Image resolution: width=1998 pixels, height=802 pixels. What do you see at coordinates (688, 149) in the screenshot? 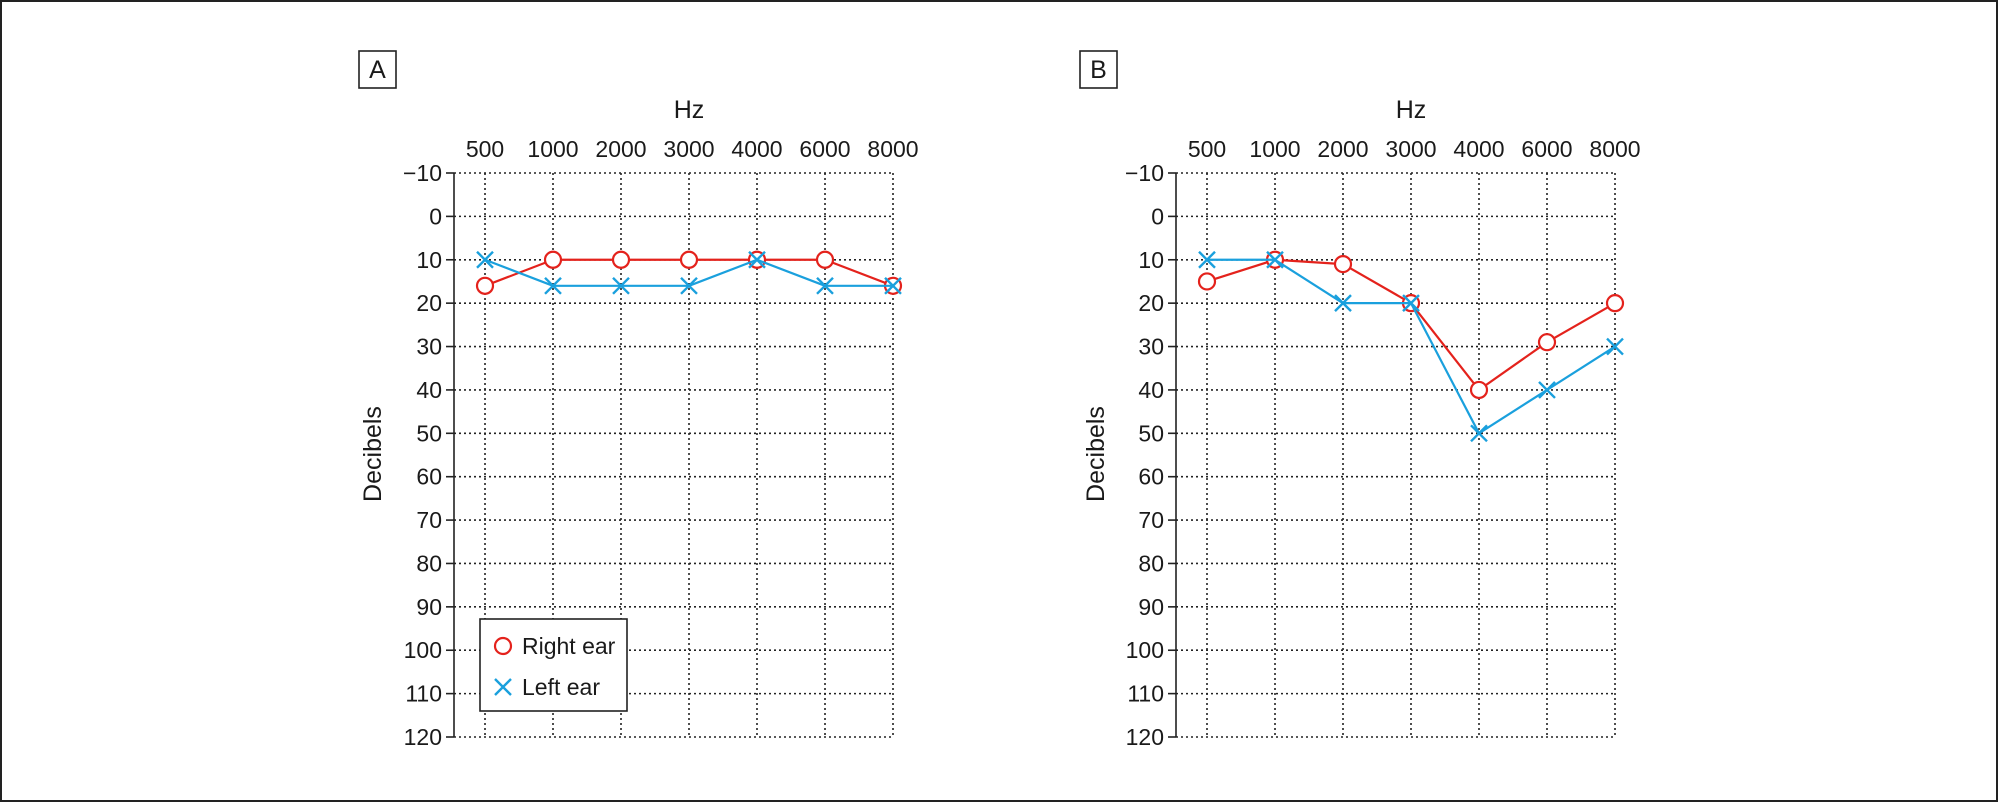
I see `panel-a-x-tick-label: 3000` at bounding box center [688, 149].